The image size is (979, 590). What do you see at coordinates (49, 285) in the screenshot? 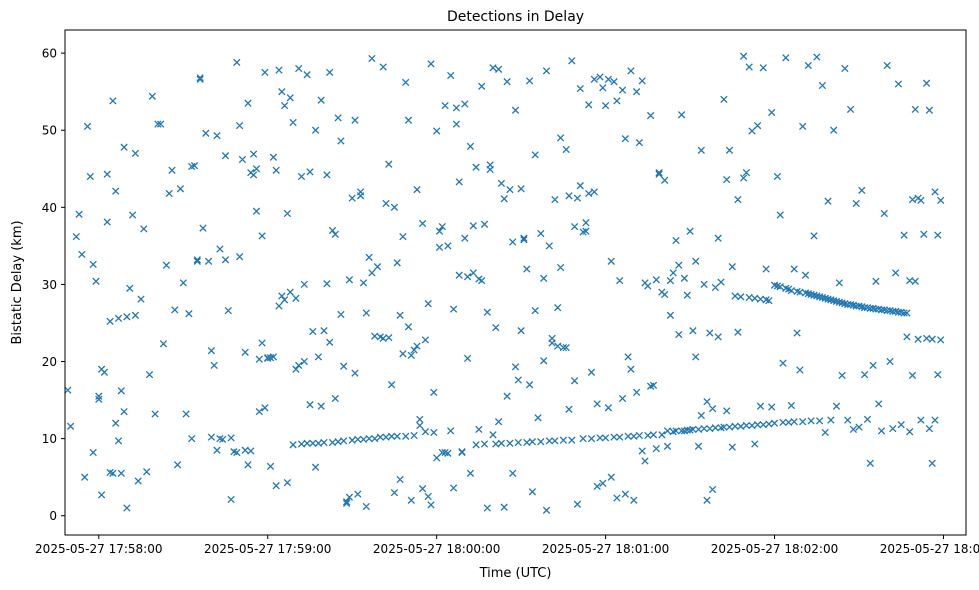
I see `y-tick-label: 30` at bounding box center [49, 285].